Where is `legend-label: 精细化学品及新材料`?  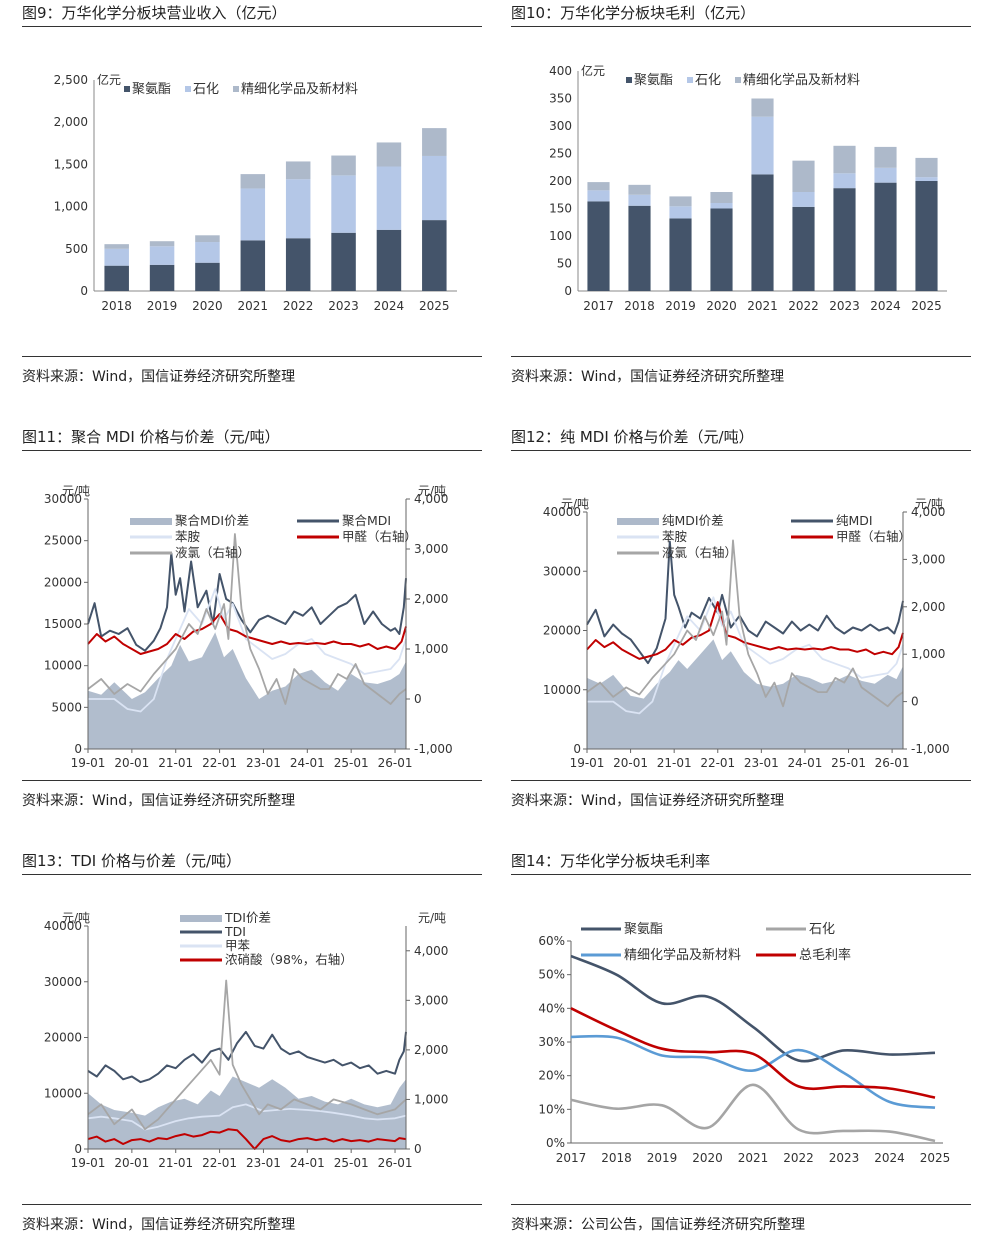
legend-label: 精细化学品及新材料 is located at coordinates (682, 955).